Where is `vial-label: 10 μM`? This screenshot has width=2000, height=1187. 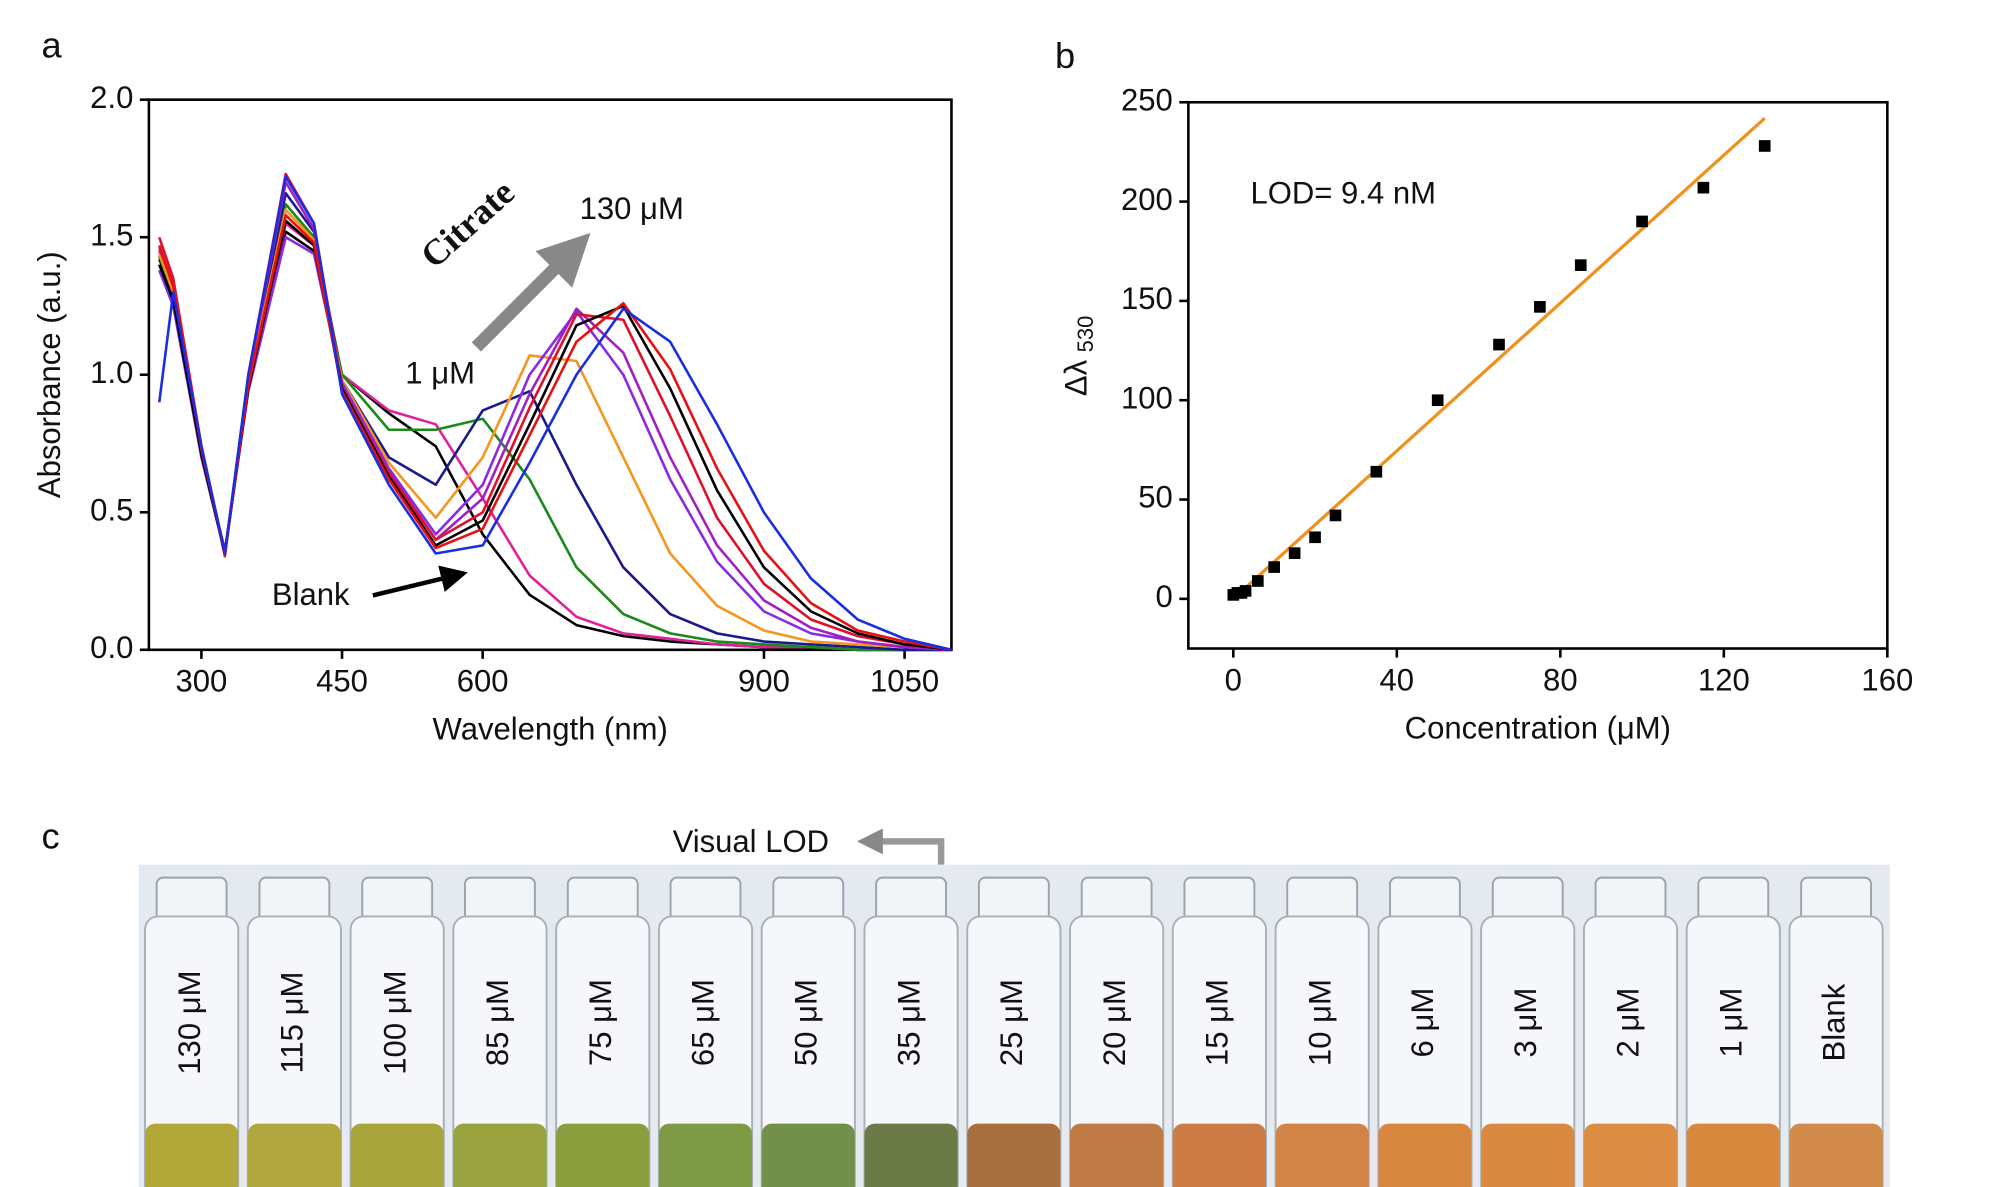
vial-label: 10 μM is located at coordinates (1319, 1022).